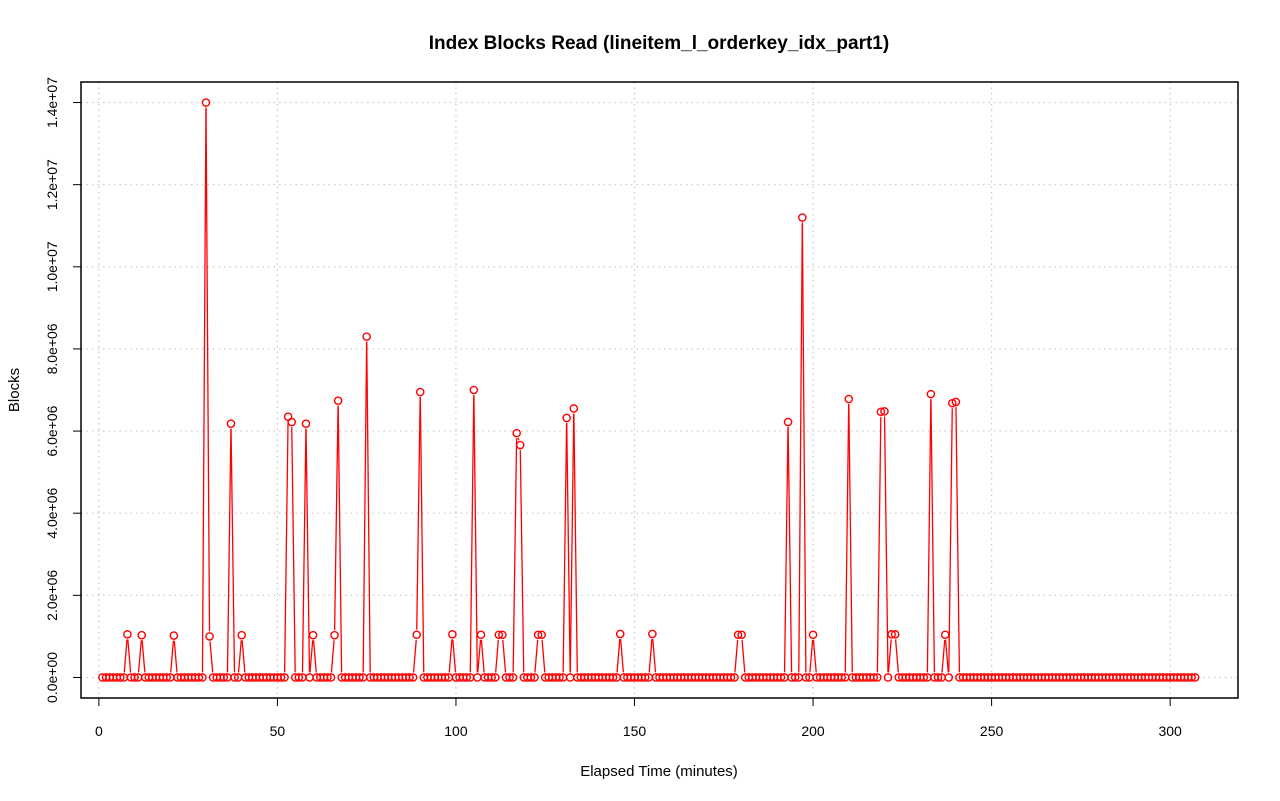 Image resolution: width=1280 pixels, height=801 pixels. What do you see at coordinates (635, 731) in the screenshot?
I see `x-tick-label: 150` at bounding box center [635, 731].